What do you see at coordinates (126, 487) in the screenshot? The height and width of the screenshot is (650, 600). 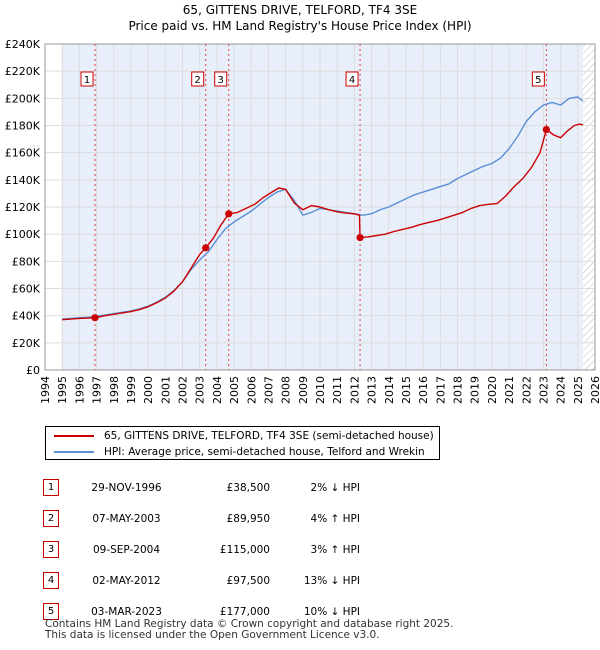 I see `transaction-date: 29-NOV-1996` at bounding box center [126, 487].